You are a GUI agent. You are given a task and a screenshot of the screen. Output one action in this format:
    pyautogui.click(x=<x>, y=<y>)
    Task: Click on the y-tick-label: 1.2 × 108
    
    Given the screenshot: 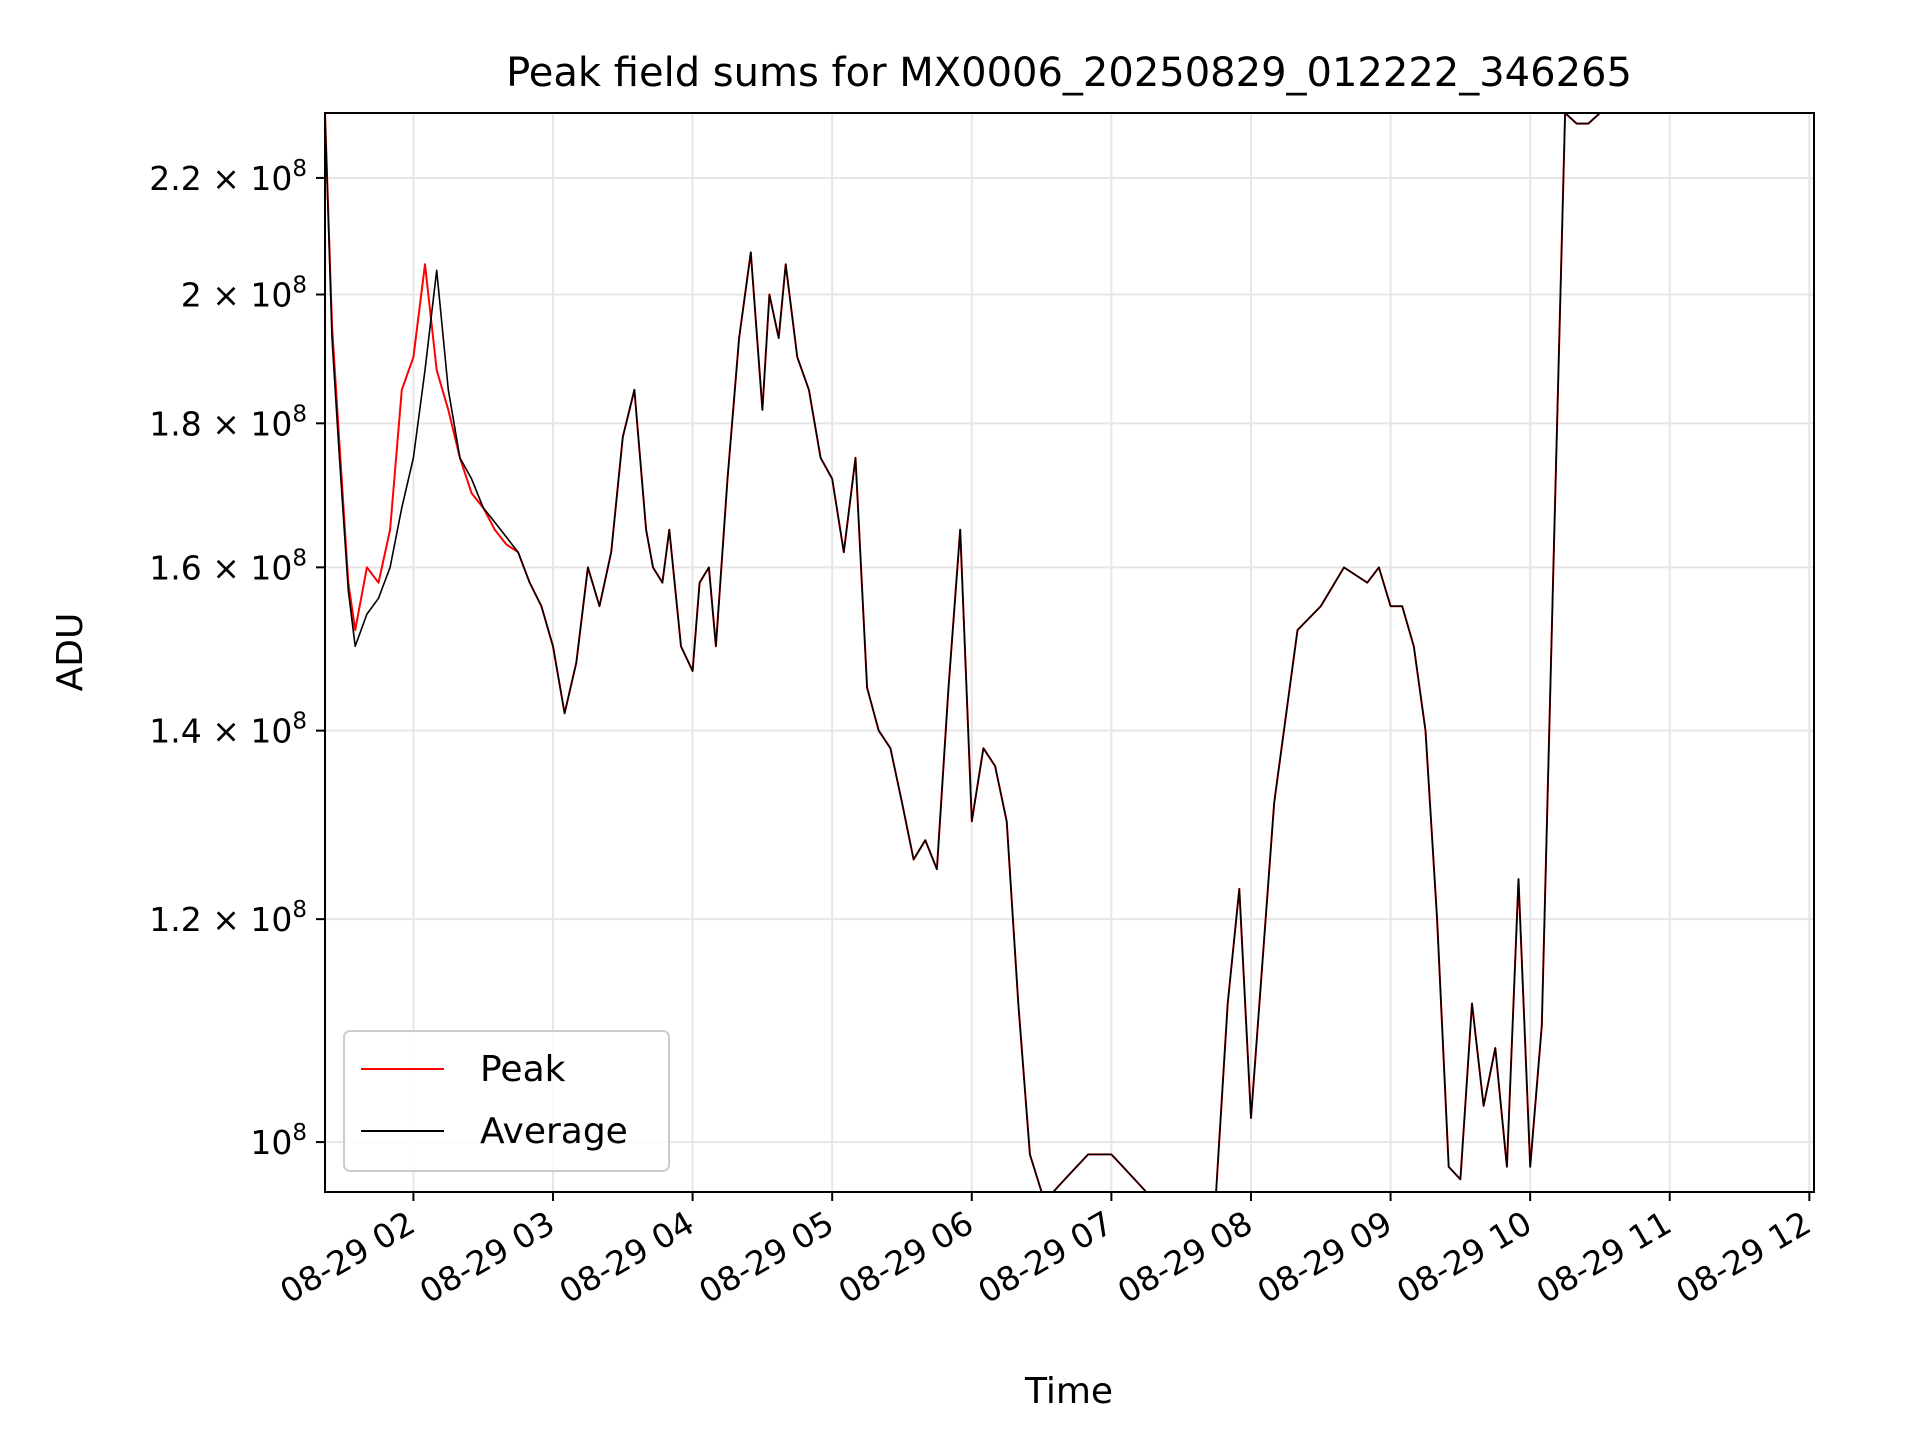 What is the action you would take?
    pyautogui.click(x=228, y=918)
    